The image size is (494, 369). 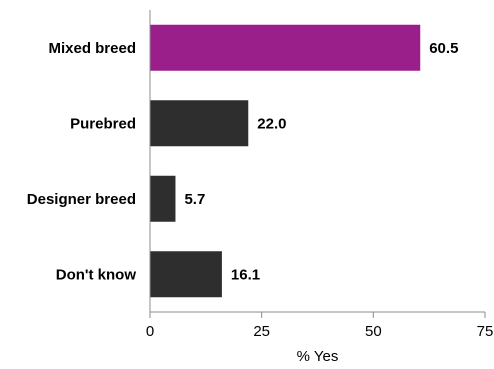 What do you see at coordinates (245, 274) in the screenshot?
I see `value-label-don-t-know: 16.1` at bounding box center [245, 274].